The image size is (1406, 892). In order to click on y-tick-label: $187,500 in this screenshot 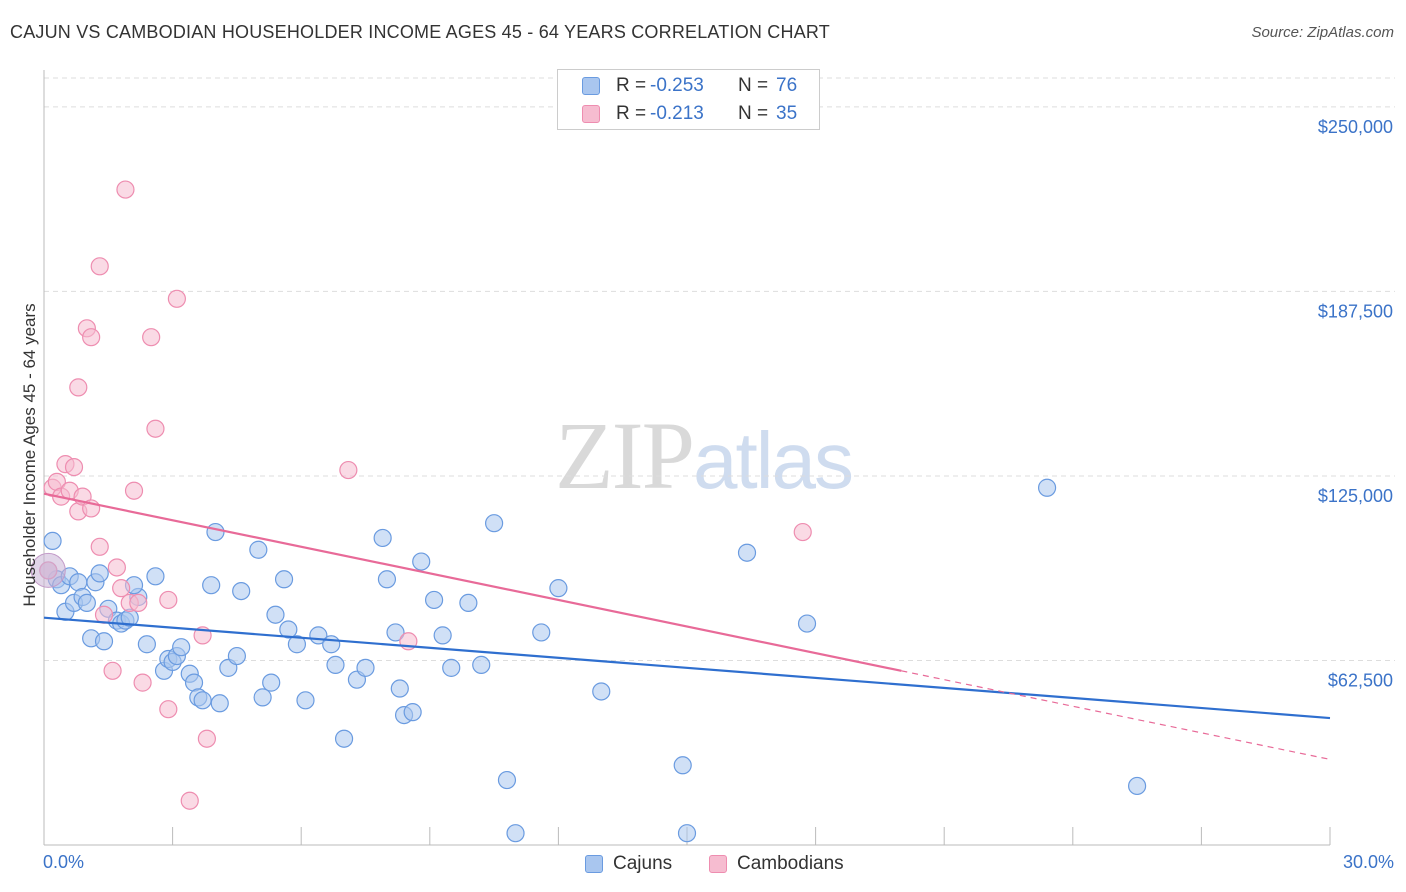, I will do `click(1355, 311)`.